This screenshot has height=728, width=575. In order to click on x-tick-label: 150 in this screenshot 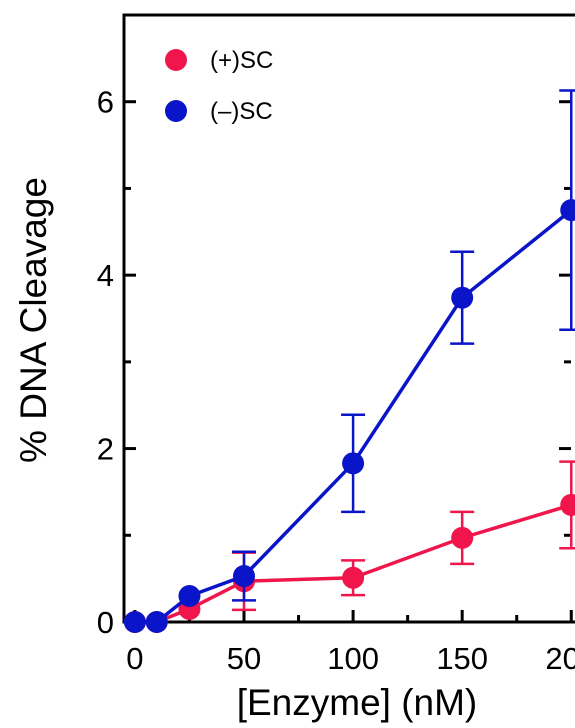, I will do `click(462, 658)`.